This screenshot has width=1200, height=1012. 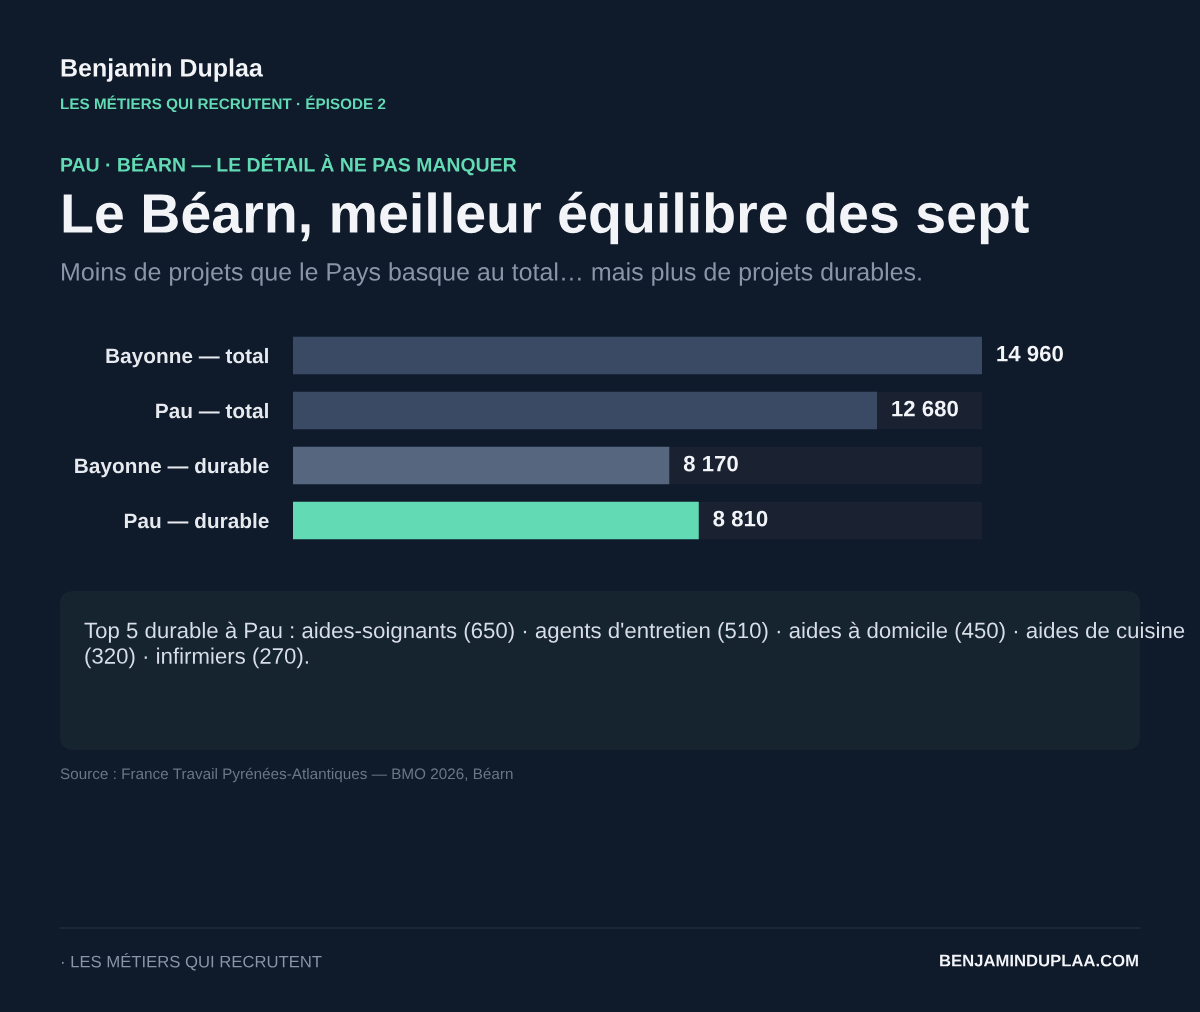 I want to click on y-tick-label: Bayonne — total, so click(x=187, y=357).